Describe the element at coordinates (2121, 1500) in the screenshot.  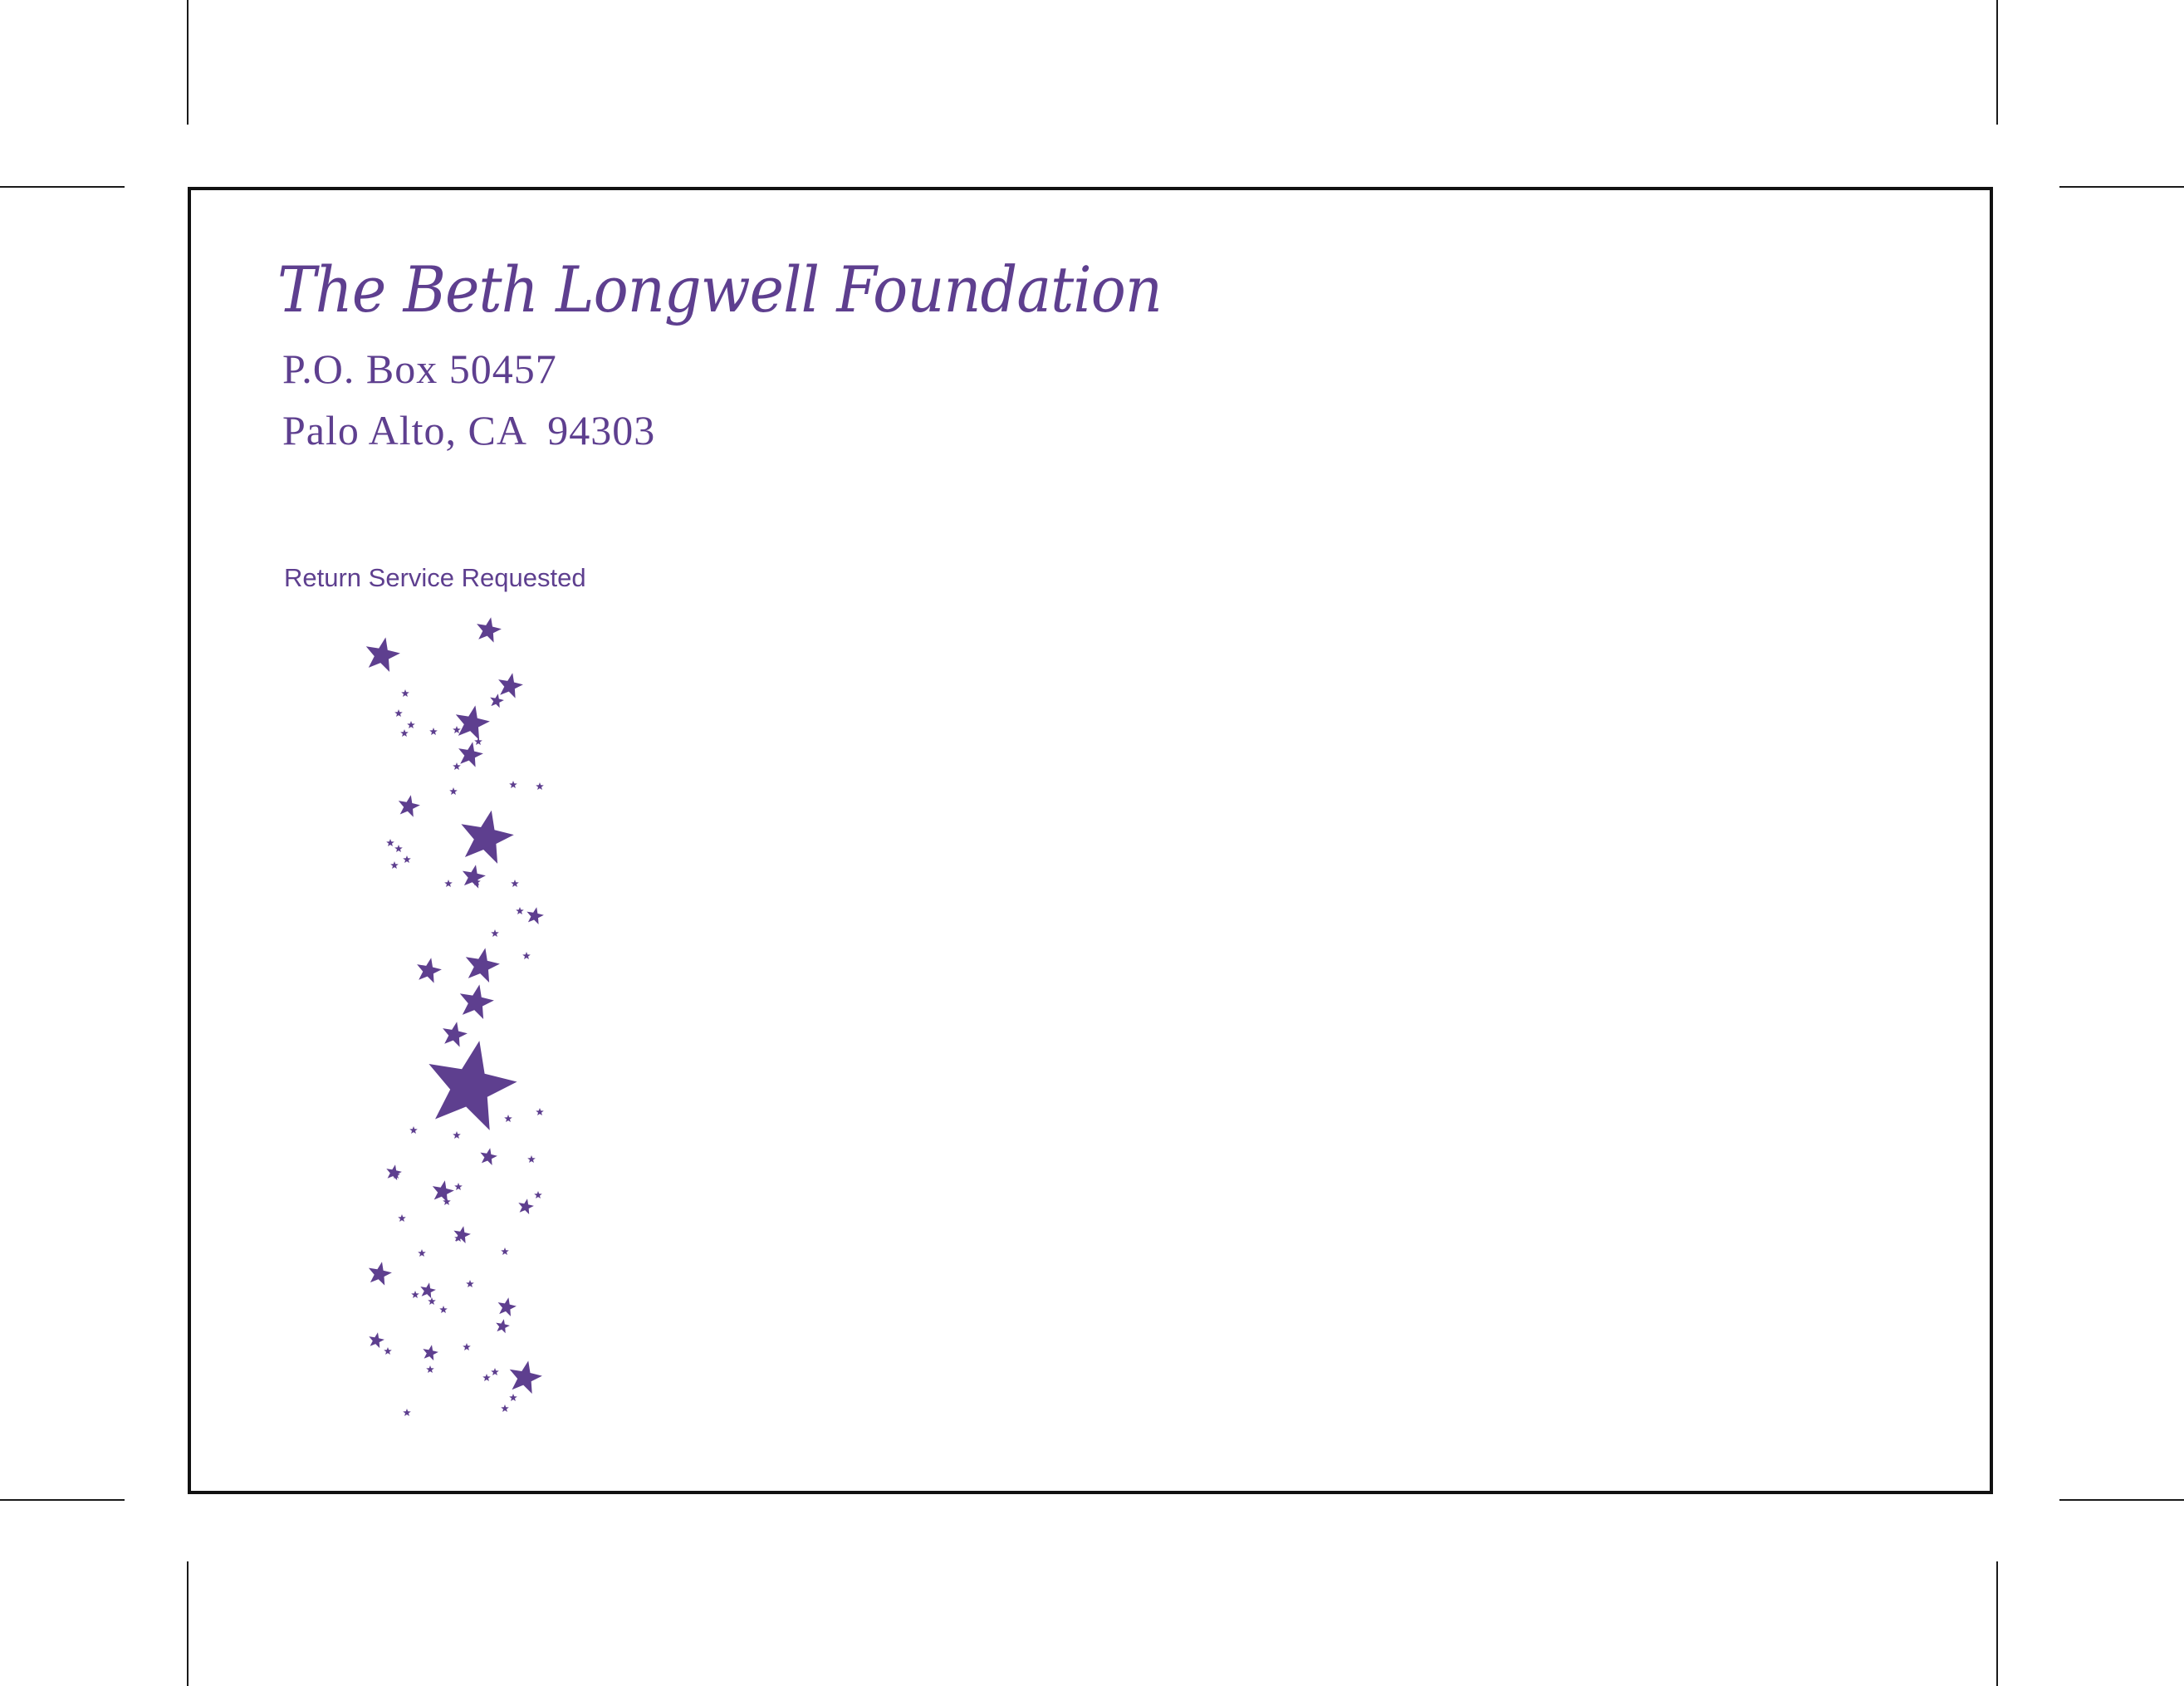
I see `crop-mark-right-bottom` at that location.